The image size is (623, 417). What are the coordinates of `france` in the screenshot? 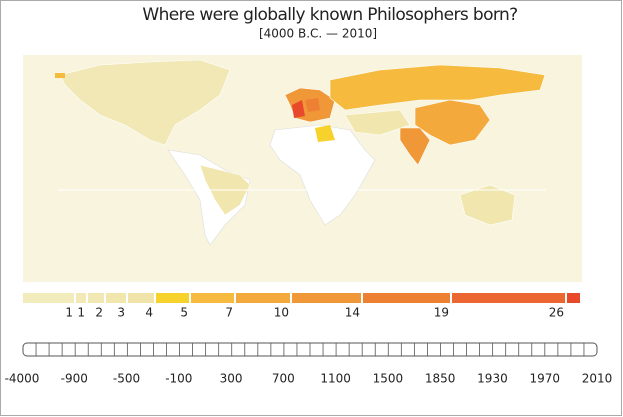 It's located at (298, 109).